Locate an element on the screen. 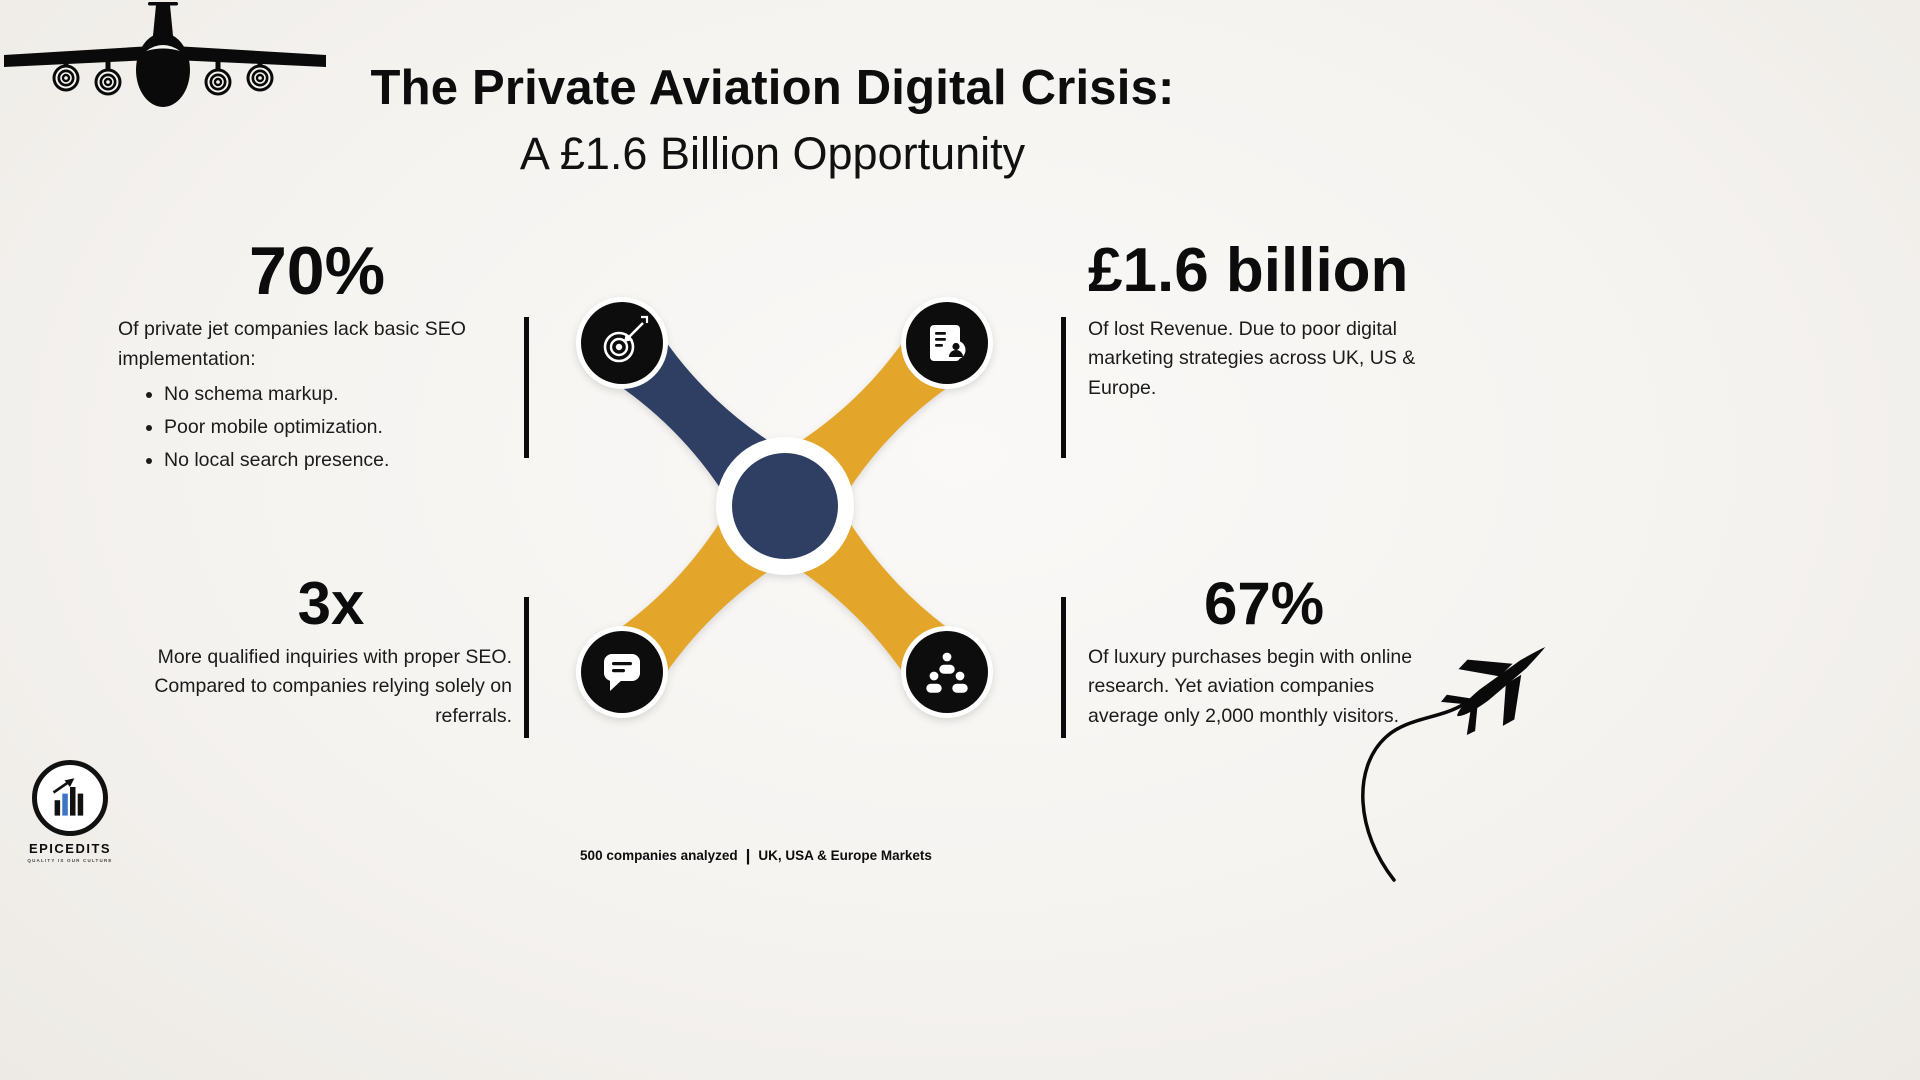 The image size is (1920, 1080). node-people is located at coordinates (947, 672).